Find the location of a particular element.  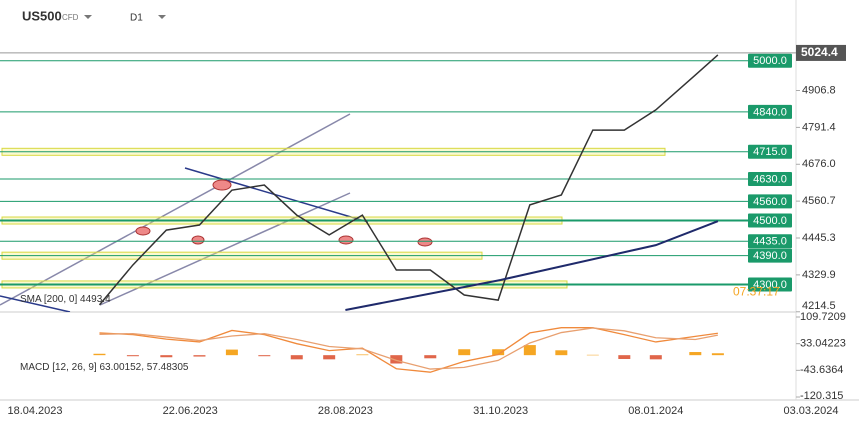

level-label: 4390.0 is located at coordinates (770, 256).